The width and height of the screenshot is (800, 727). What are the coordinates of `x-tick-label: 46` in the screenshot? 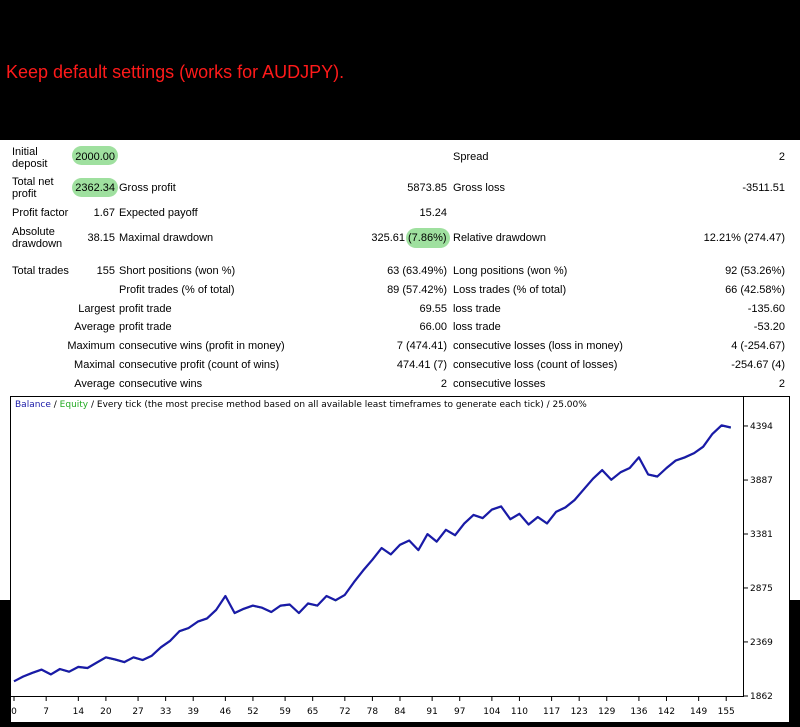 It's located at (226, 712).